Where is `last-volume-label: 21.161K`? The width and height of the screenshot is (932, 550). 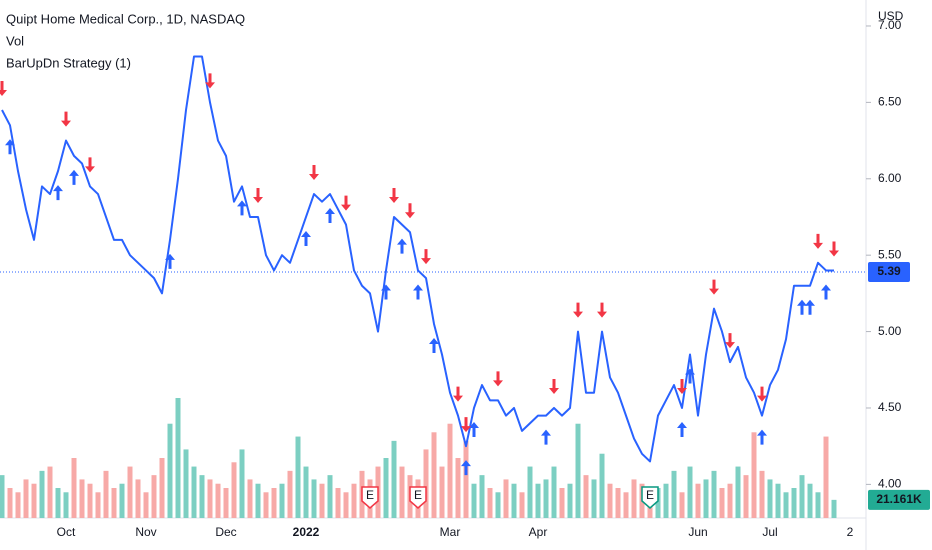
last-volume-label: 21.161K is located at coordinates (899, 499).